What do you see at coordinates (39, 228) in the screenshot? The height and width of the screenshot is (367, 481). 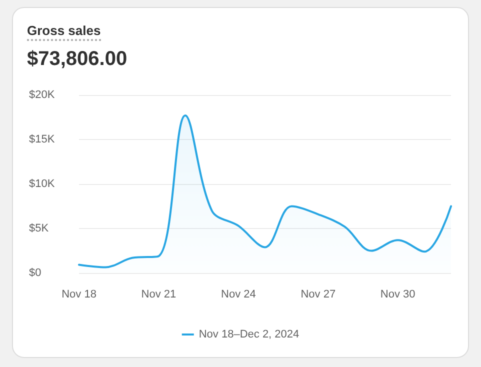 I see `y-tick-label: $5K` at bounding box center [39, 228].